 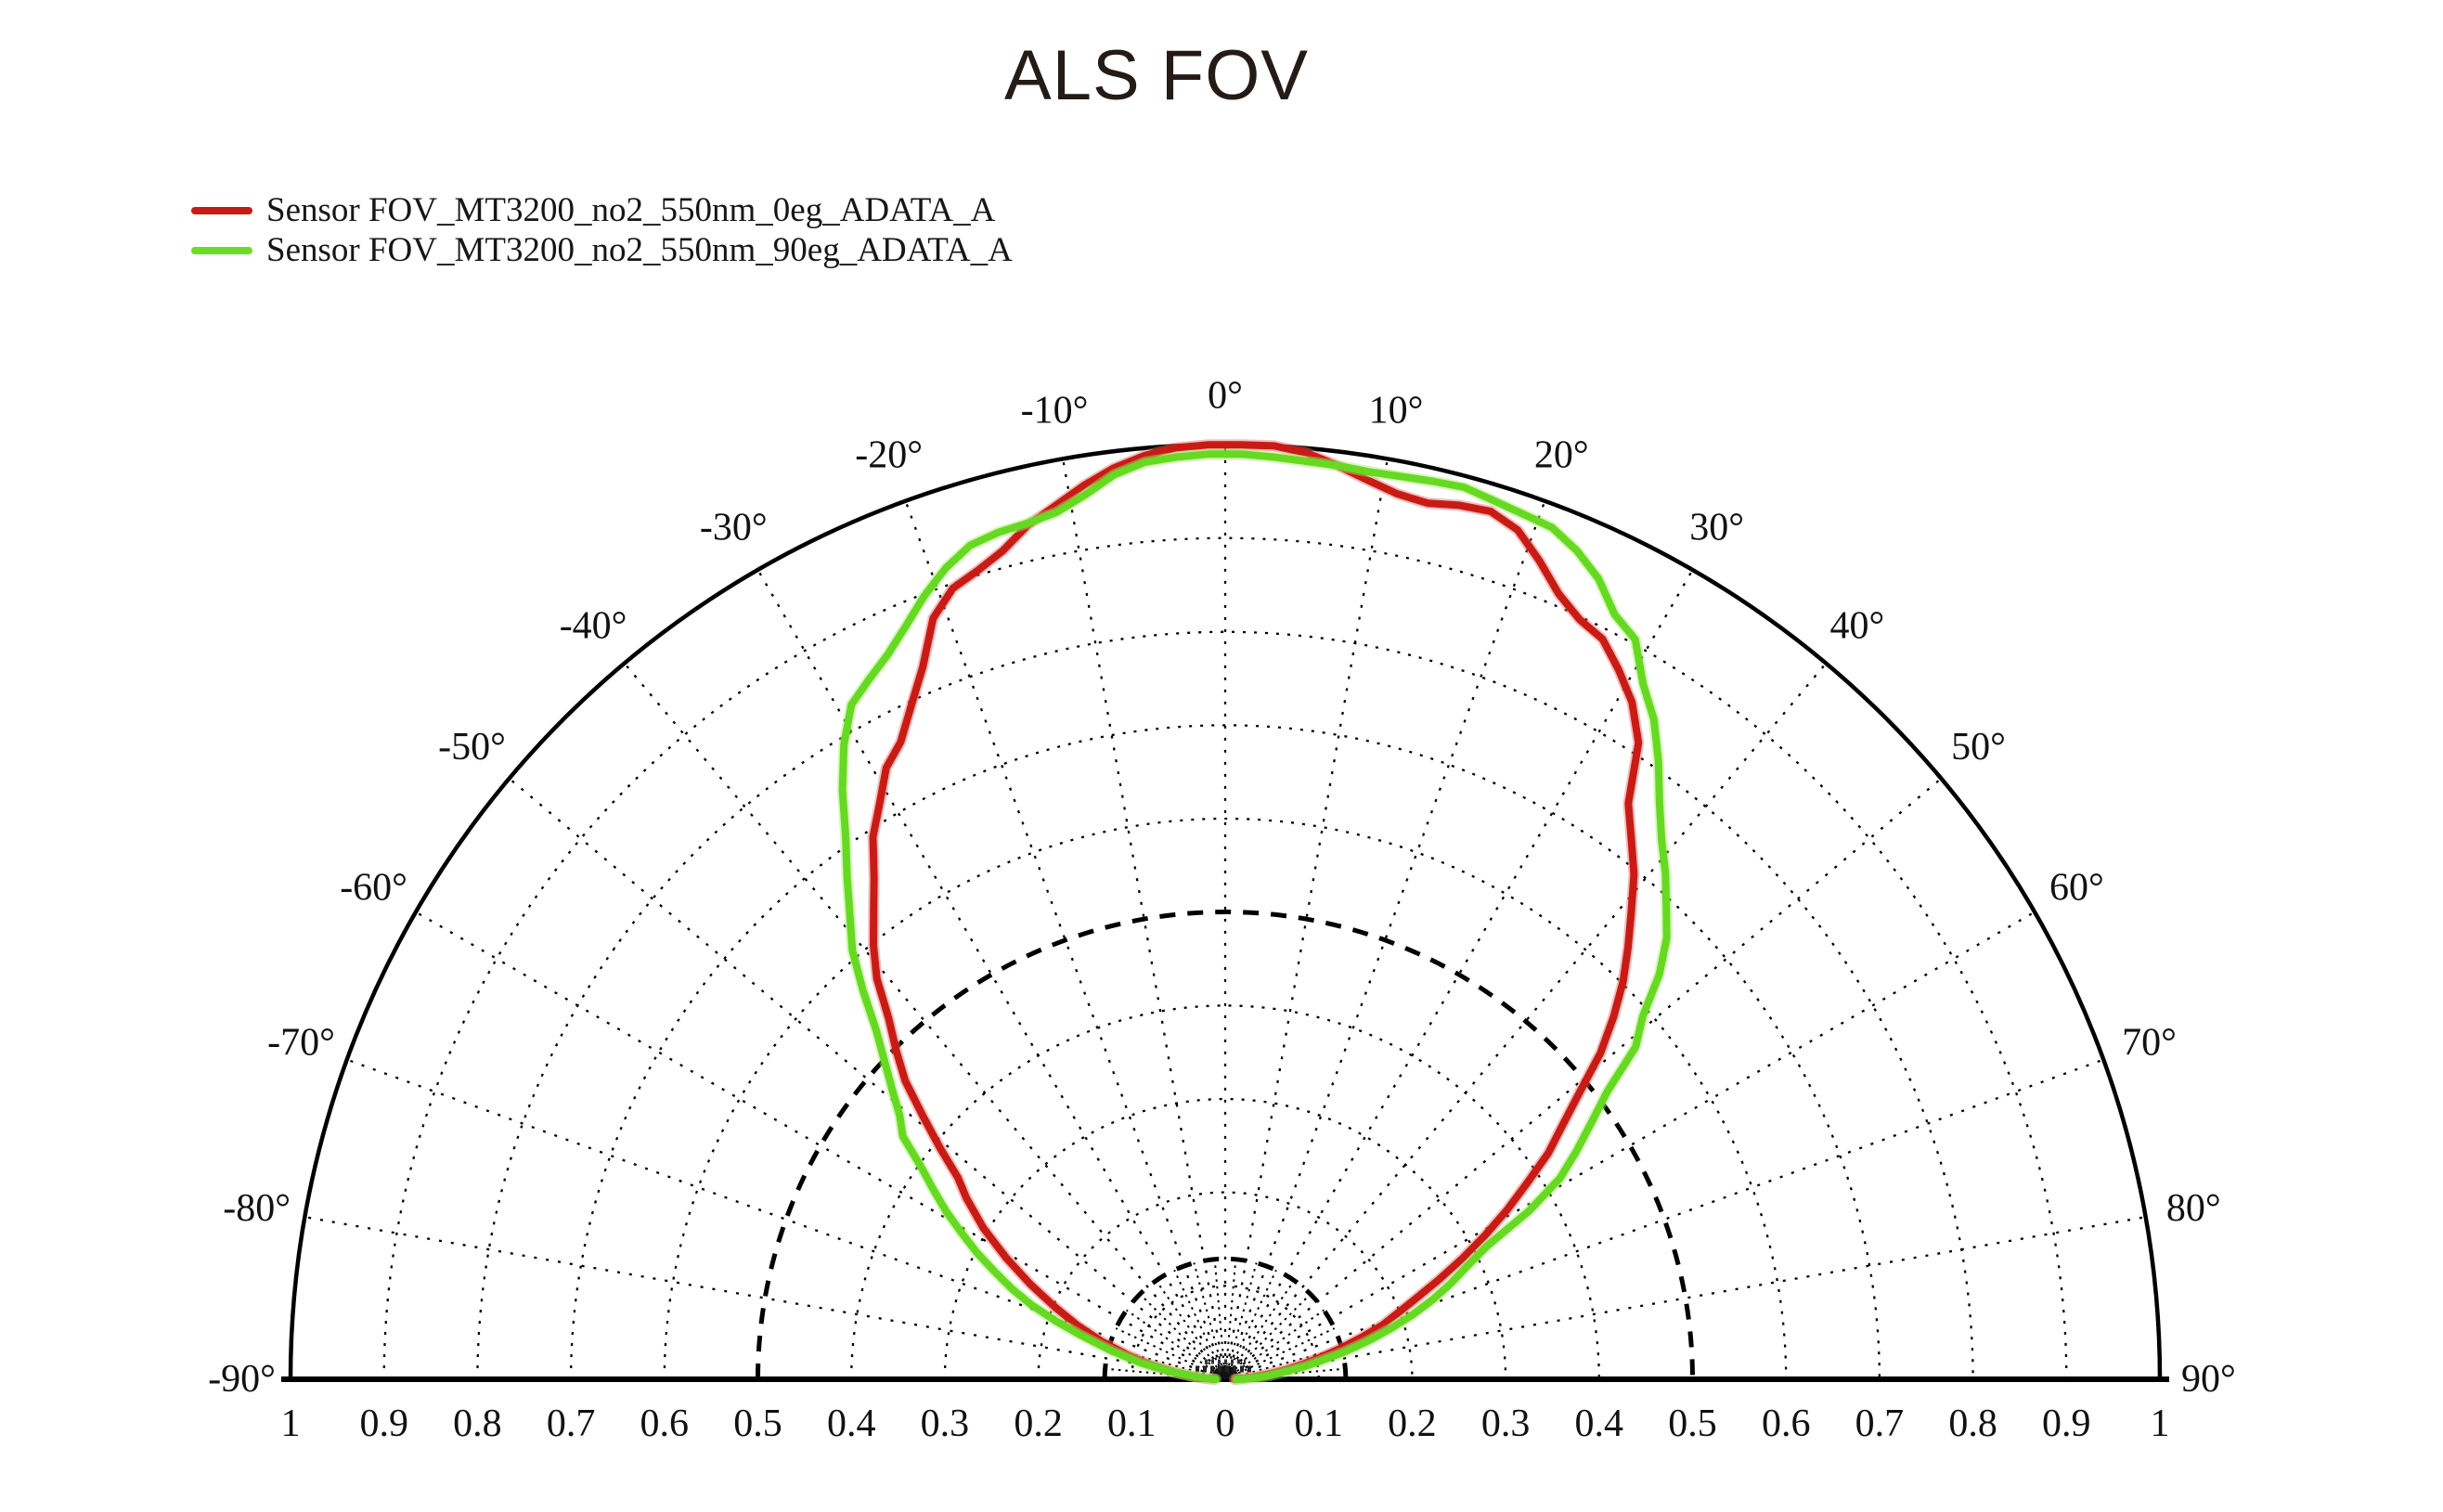 What do you see at coordinates (631, 210) in the screenshot?
I see `legend-item-label: Sensor FOV_MT3200_no2_550nm_0eg_ADATA_A` at bounding box center [631, 210].